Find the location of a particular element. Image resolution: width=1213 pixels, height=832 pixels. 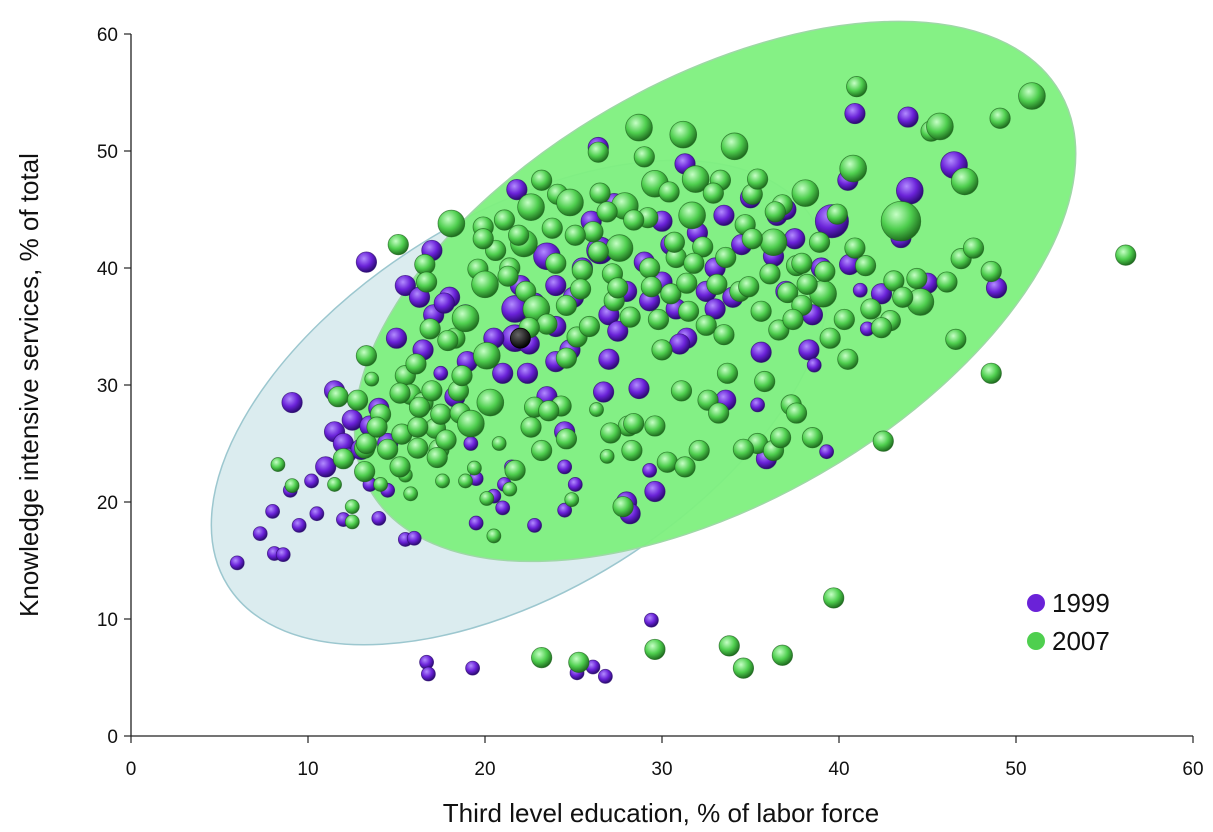

x-tick-label: 30 is located at coordinates (661, 769).